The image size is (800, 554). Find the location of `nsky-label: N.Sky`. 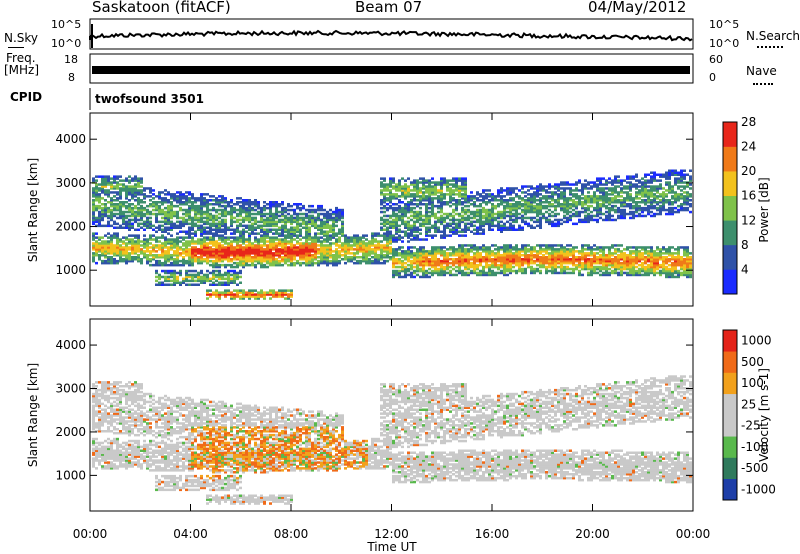

nsky-label: N.Sky is located at coordinates (21, 38).